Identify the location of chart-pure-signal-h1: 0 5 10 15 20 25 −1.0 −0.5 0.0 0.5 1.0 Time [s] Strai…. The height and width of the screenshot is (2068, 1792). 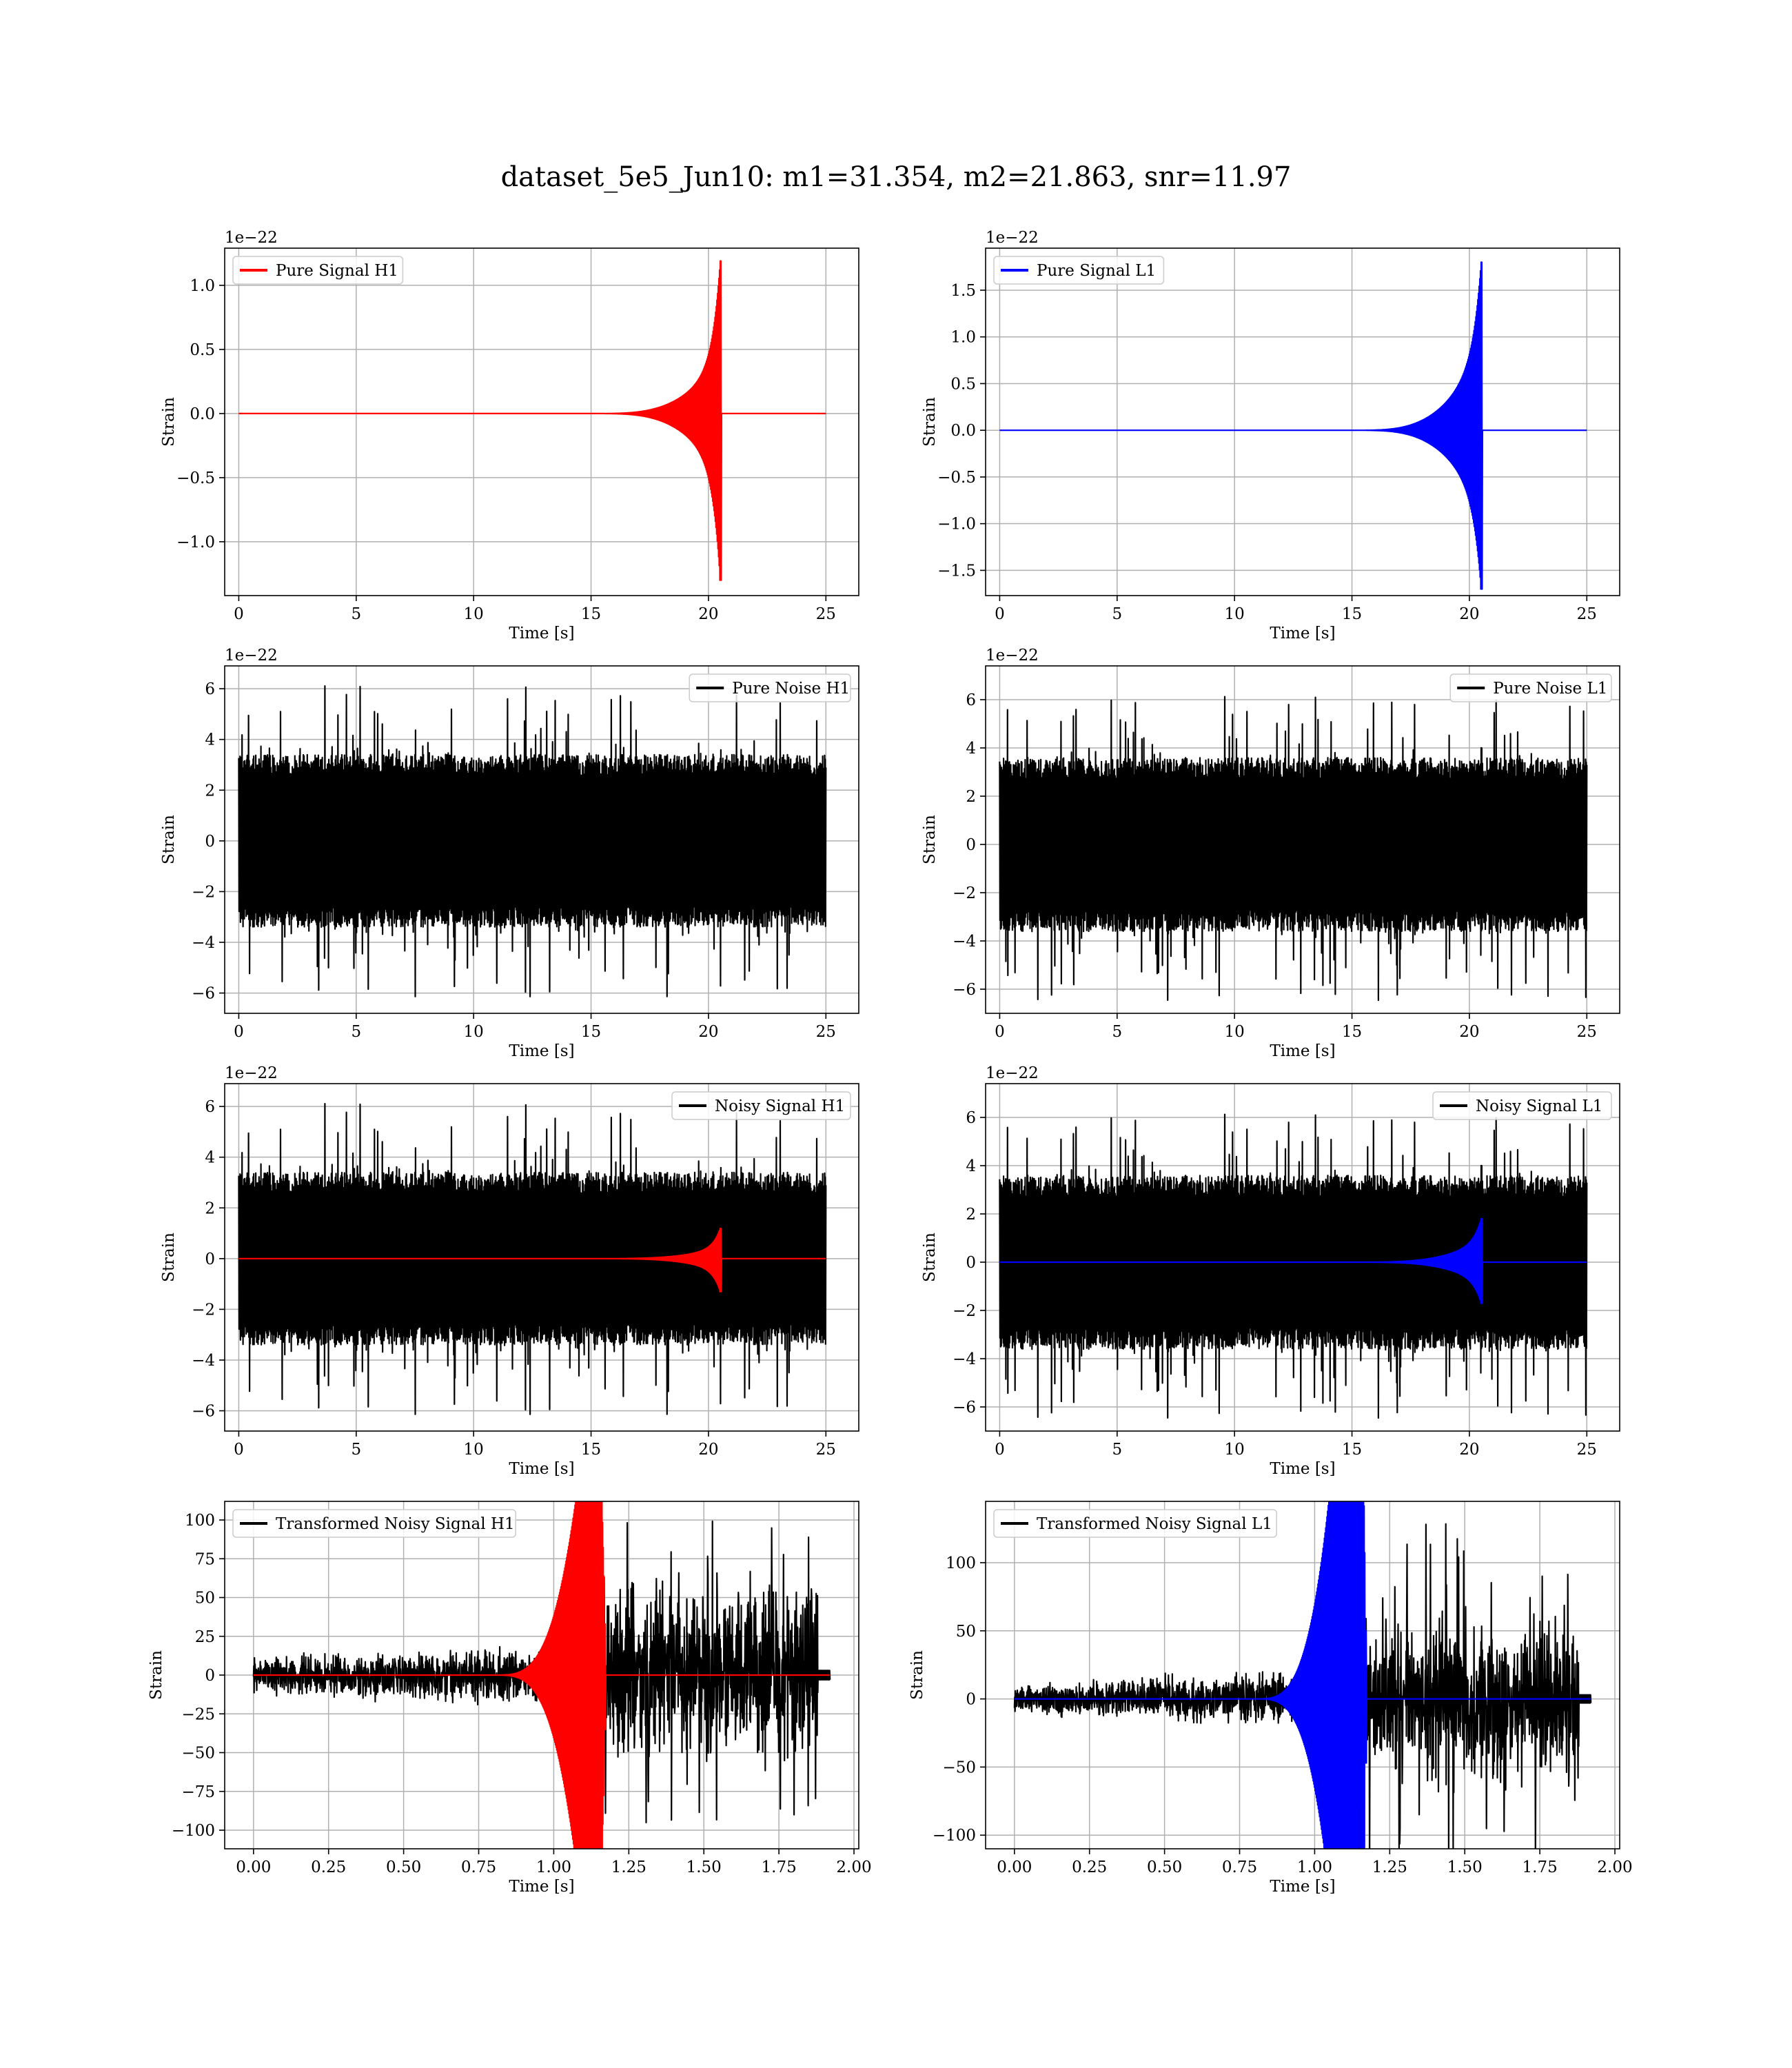
(509, 435).